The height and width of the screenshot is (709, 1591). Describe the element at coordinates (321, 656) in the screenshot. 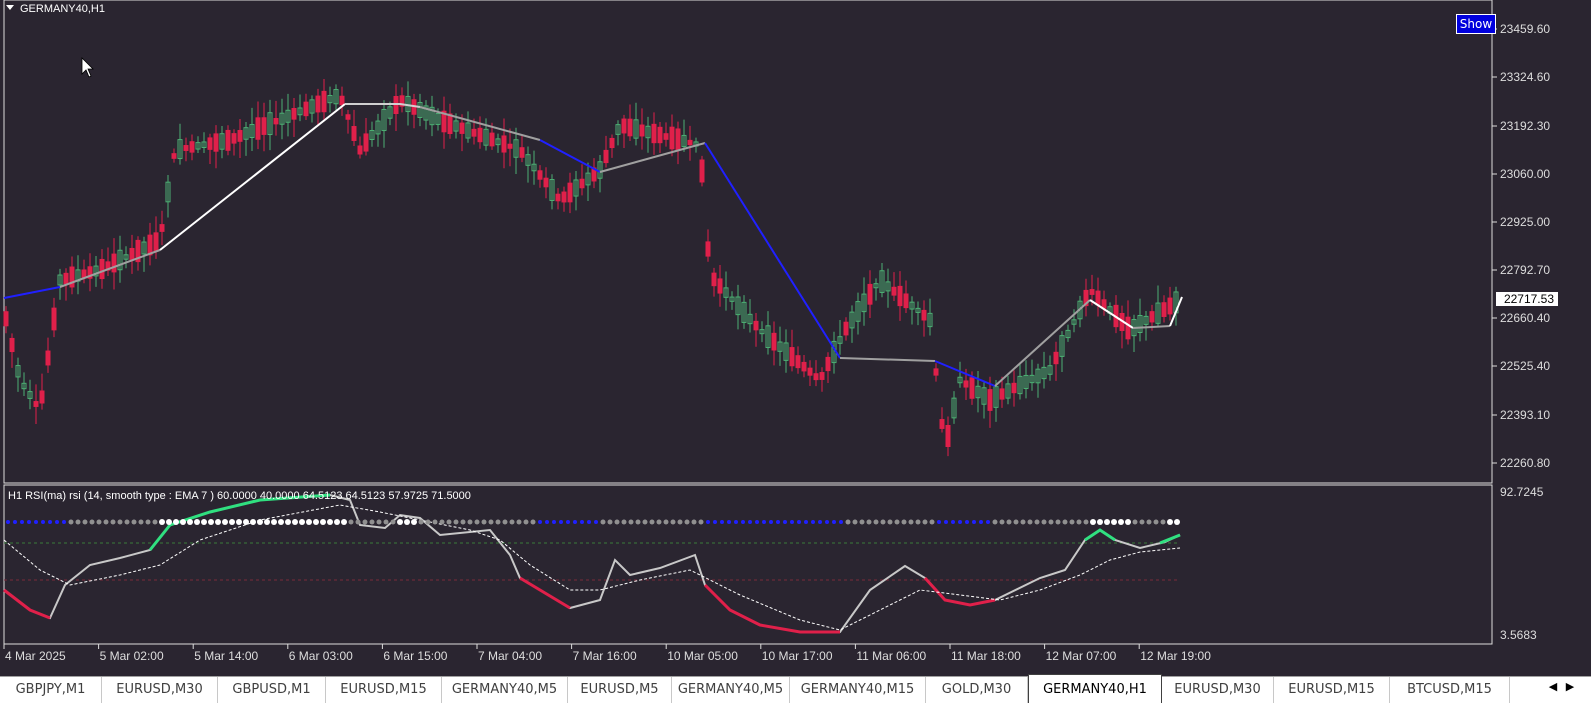

I see `time-tick-label: 6 Mar 03:00` at that location.